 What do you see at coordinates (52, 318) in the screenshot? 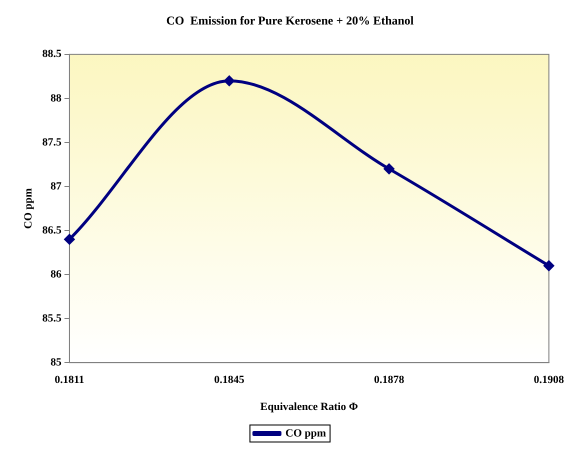
I see `y-tick-label: 85.5` at bounding box center [52, 318].